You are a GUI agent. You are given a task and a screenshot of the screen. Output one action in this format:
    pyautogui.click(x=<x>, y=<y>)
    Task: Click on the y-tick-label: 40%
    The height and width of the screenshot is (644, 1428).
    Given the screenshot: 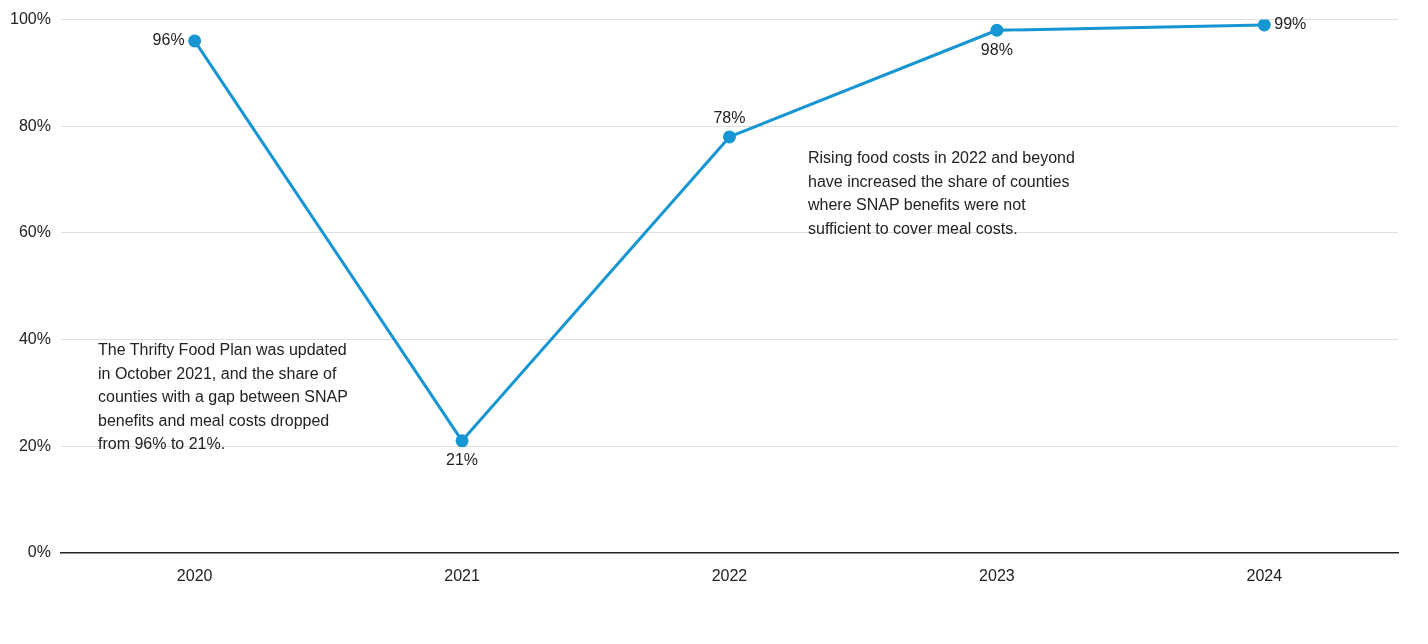 What is the action you would take?
    pyautogui.click(x=34, y=338)
    